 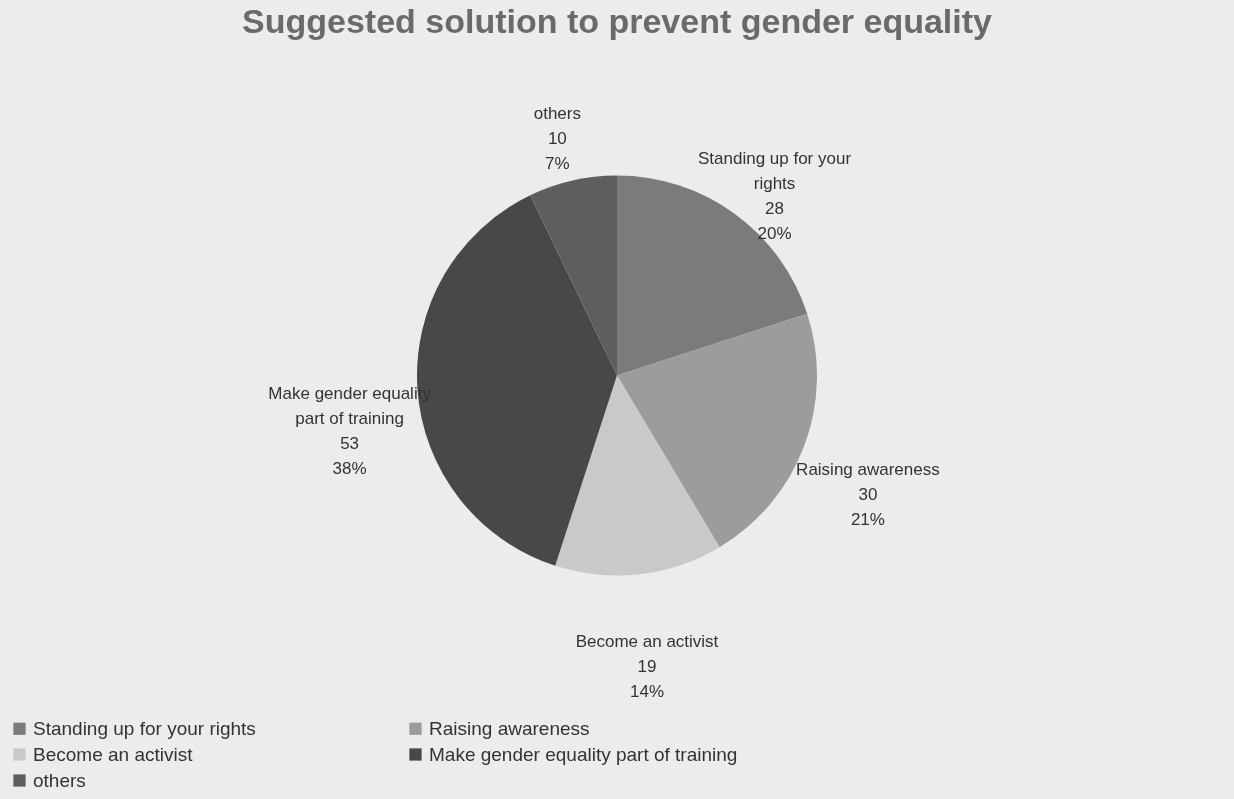 What do you see at coordinates (617, 21) in the screenshot?
I see `chart-title: Suggested solution to prevent gender equality` at bounding box center [617, 21].